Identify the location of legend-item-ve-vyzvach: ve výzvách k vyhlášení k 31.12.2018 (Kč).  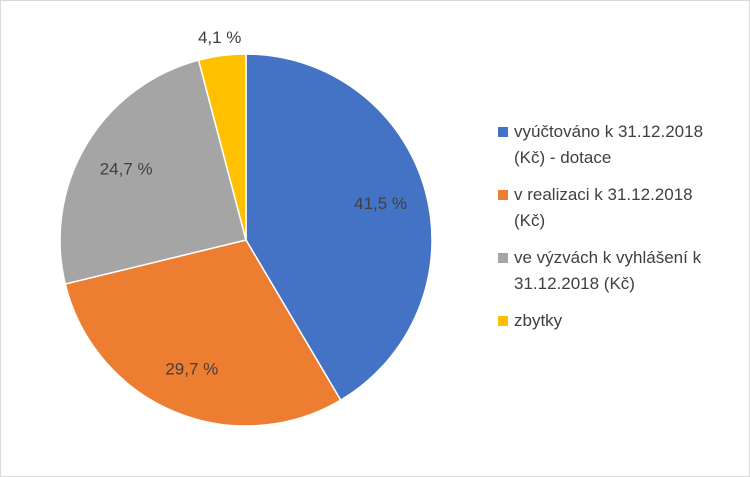
(623, 271).